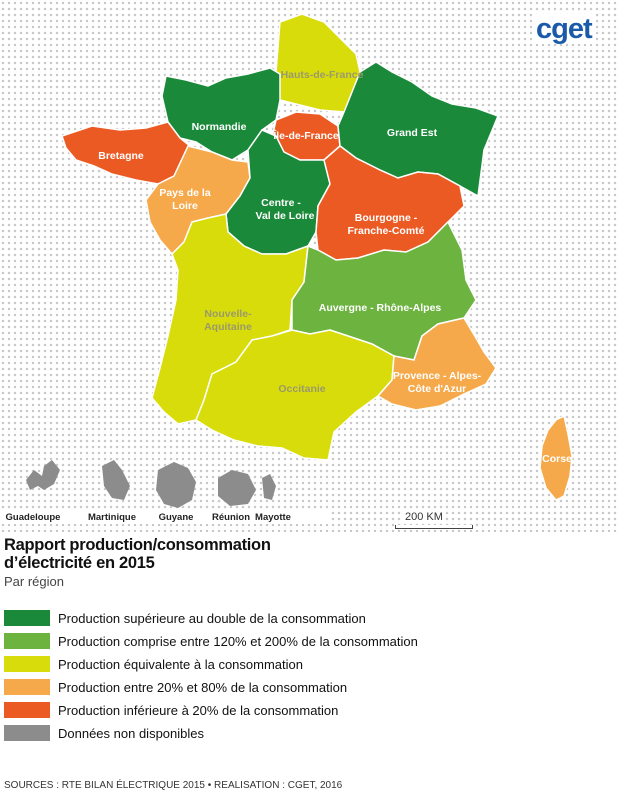 Image resolution: width=619 pixels, height=800 pixels. I want to click on label-bourgogne-2: Franche-Comté, so click(385, 231).